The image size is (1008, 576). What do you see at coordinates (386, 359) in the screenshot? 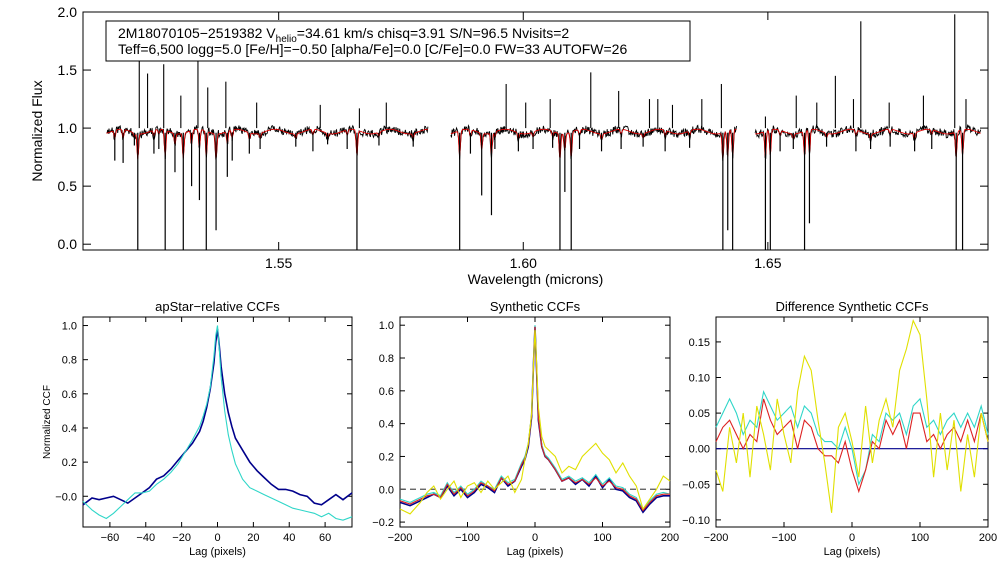
I see `synthetic-ccf-ytick-label: 0.8` at bounding box center [386, 359].